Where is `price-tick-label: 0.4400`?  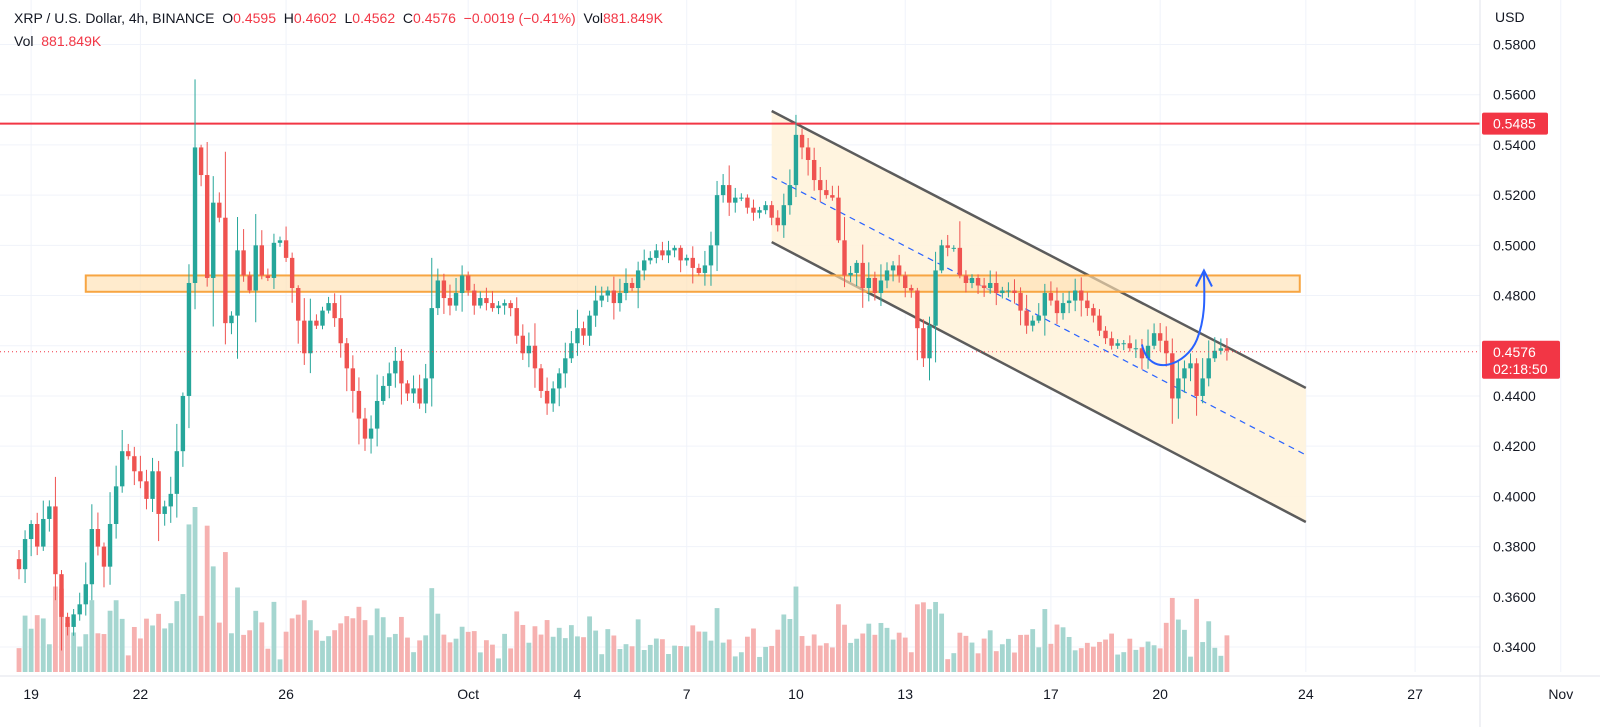
price-tick-label: 0.4400 is located at coordinates (1514, 396).